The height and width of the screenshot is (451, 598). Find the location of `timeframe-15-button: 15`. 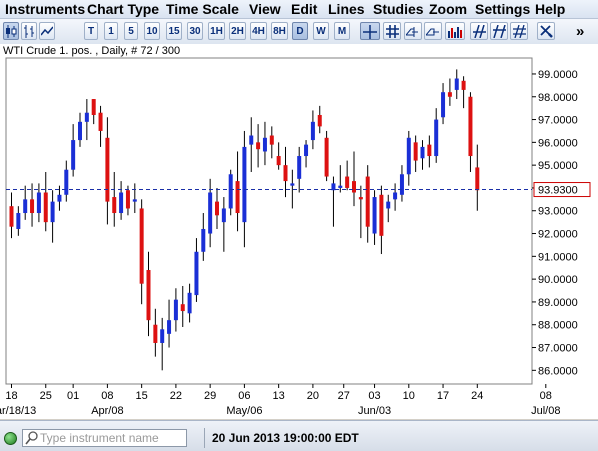

timeframe-15-button: 15 is located at coordinates (174, 31).